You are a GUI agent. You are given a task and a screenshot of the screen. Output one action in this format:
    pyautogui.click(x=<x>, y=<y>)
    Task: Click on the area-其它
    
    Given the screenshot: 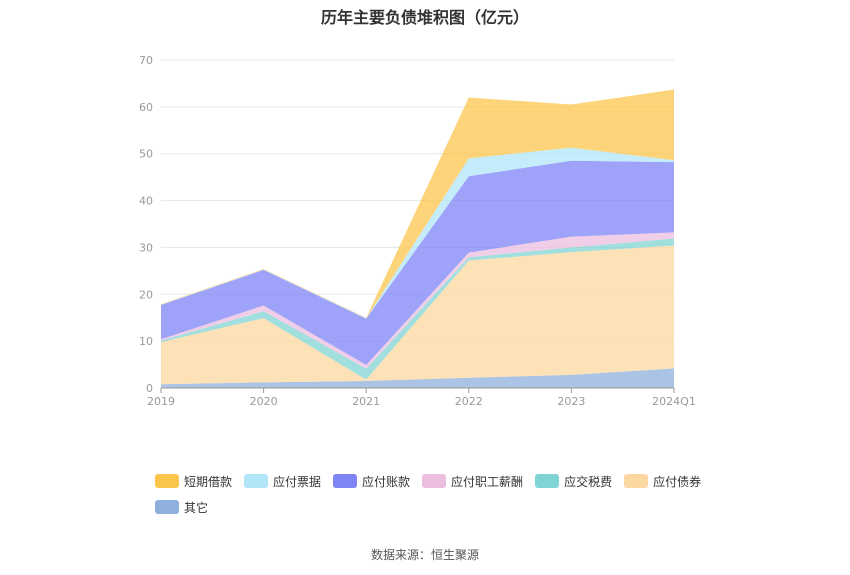 What is the action you would take?
    pyautogui.click(x=417, y=378)
    